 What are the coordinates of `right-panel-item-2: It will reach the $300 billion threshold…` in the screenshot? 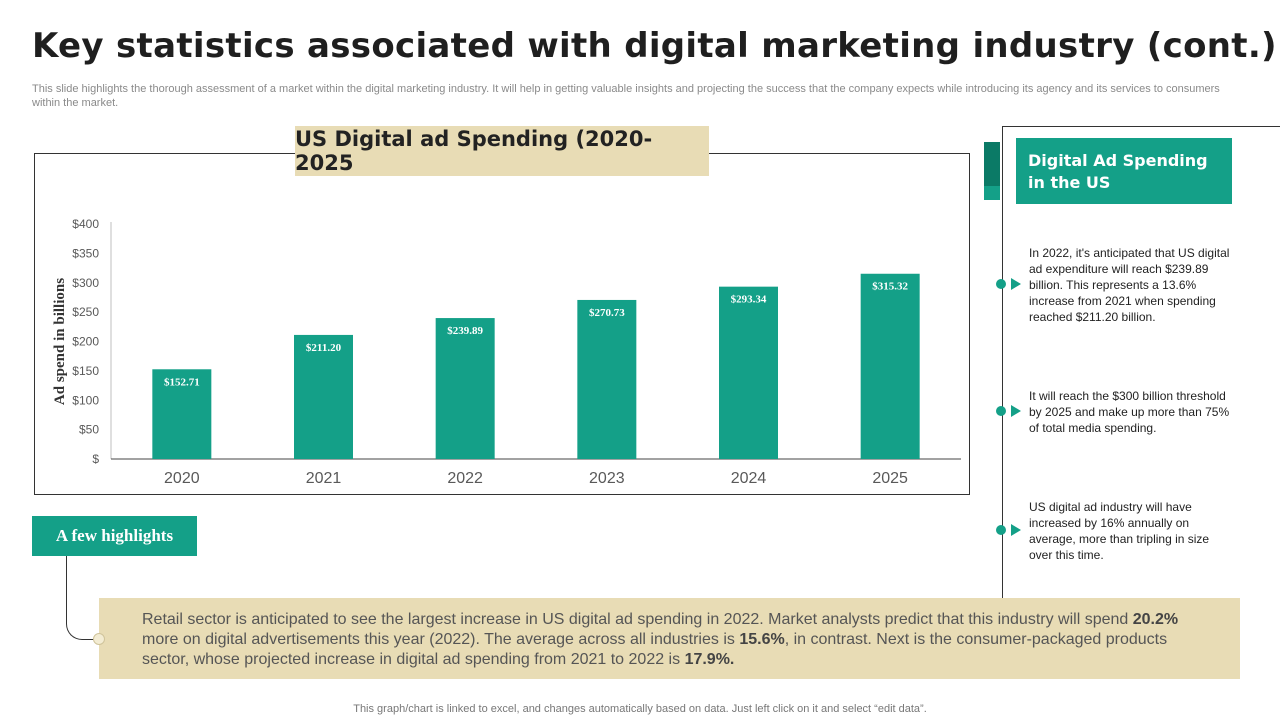 It's located at (1129, 412).